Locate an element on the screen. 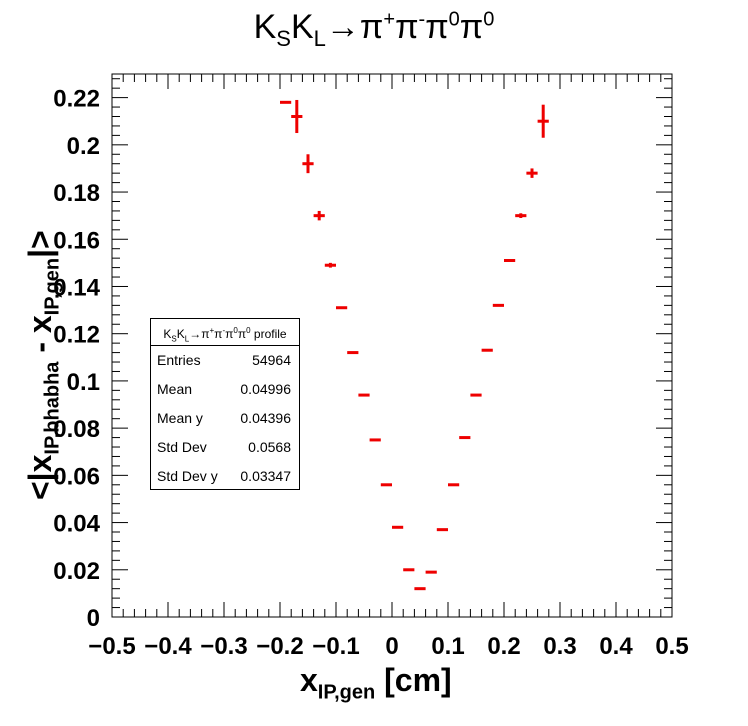  x-tick-label: 0.1 is located at coordinates (447, 646).